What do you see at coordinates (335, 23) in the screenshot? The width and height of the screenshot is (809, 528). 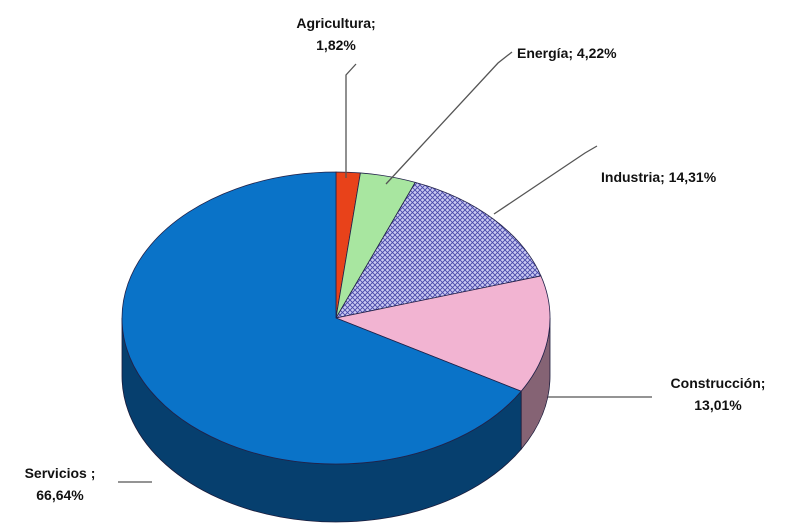 I see `slice-label-agricultura: Agricultura;` at bounding box center [335, 23].